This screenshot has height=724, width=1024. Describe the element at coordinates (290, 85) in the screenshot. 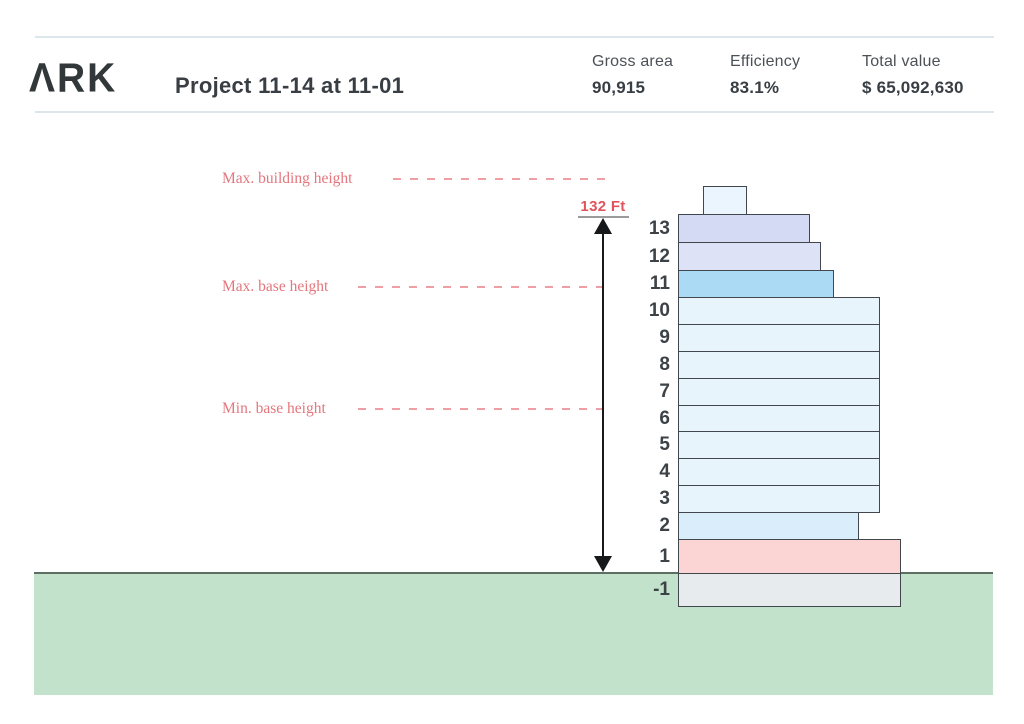

I see `project-title: Project 11-14 at 11-01` at that location.